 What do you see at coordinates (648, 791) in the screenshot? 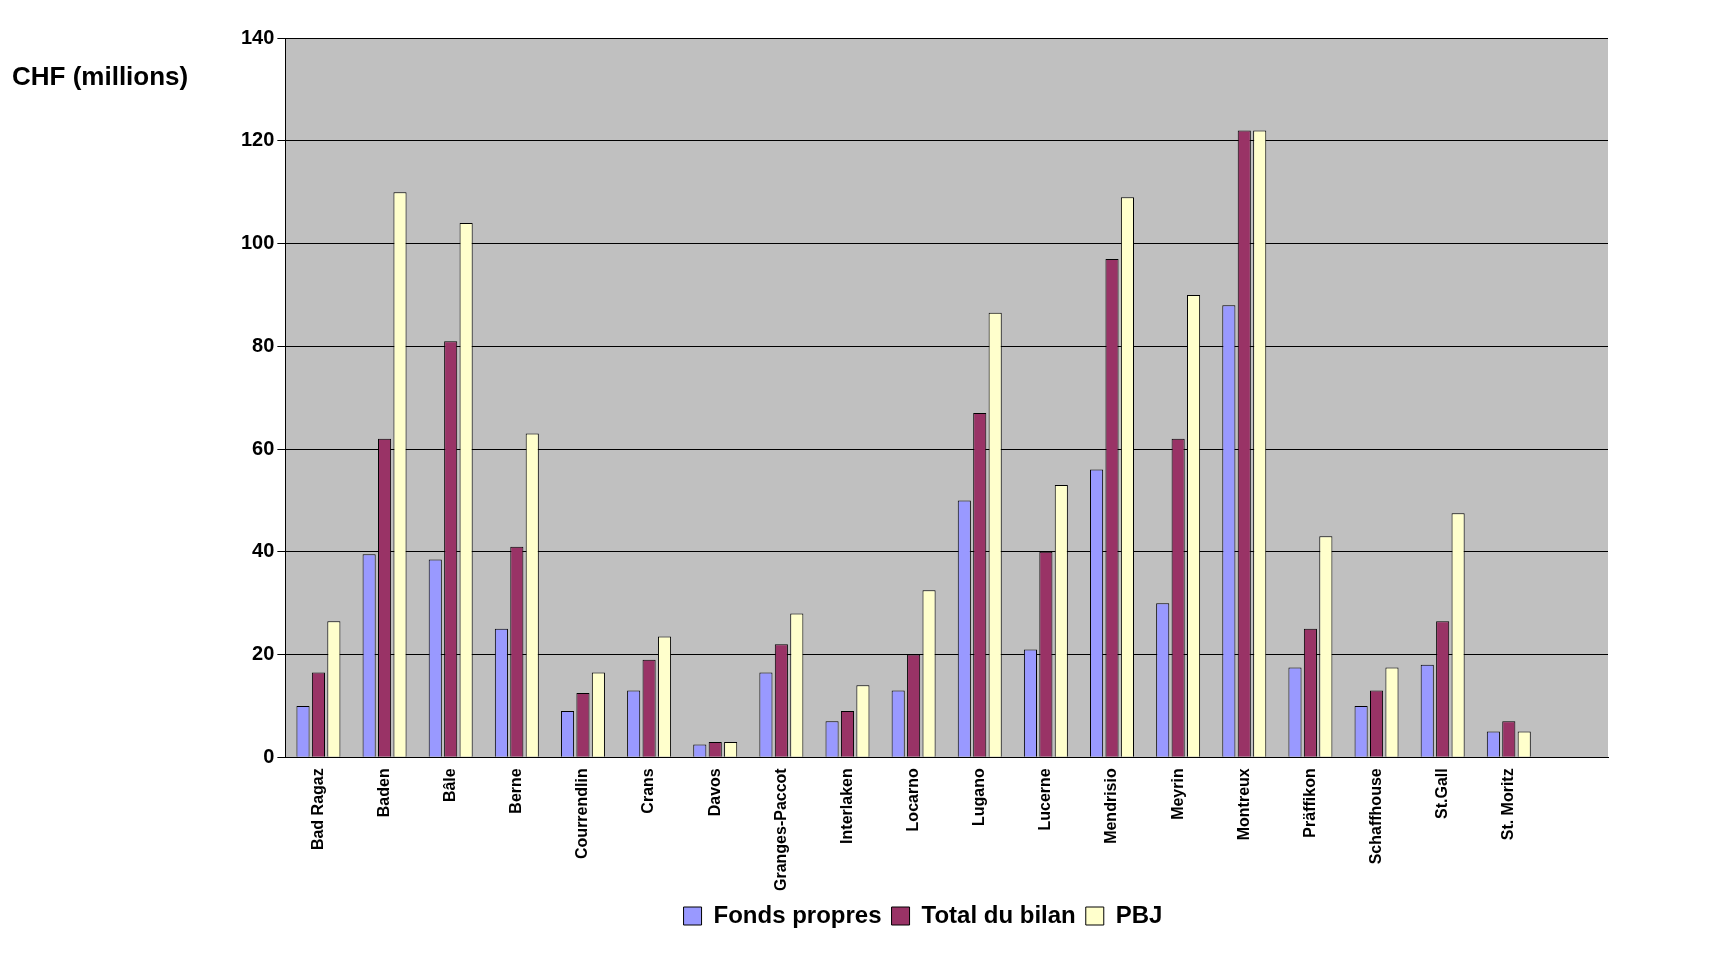
I see `x-tick-label: Crans` at bounding box center [648, 791].